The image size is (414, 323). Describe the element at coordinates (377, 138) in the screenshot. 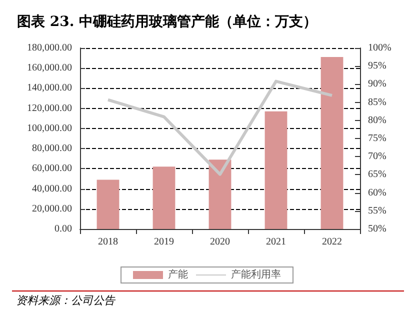

I see `y2-tick-label: 75%` at that location.